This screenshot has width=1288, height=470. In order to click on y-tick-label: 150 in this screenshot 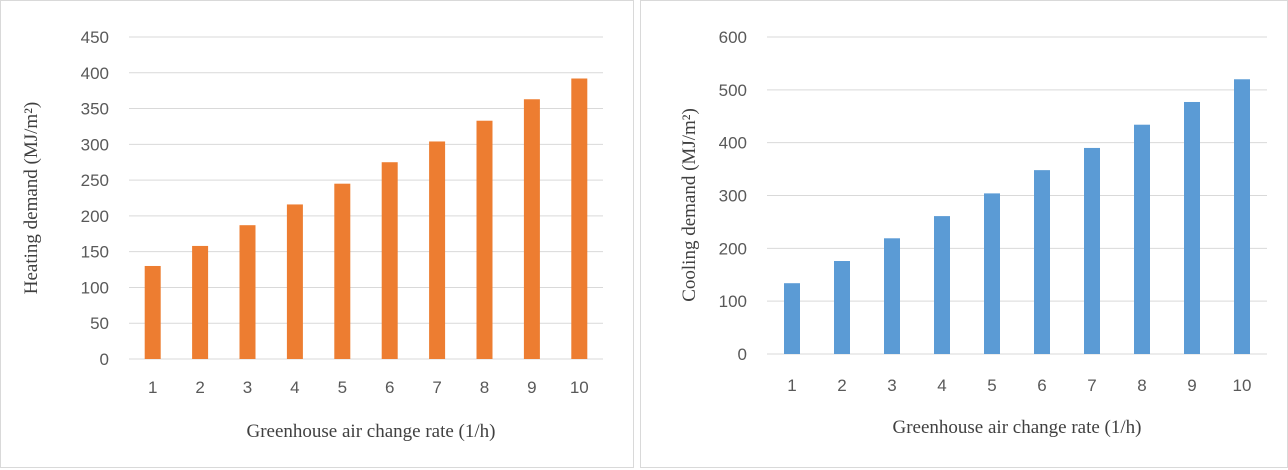, I will do `click(95, 252)`.